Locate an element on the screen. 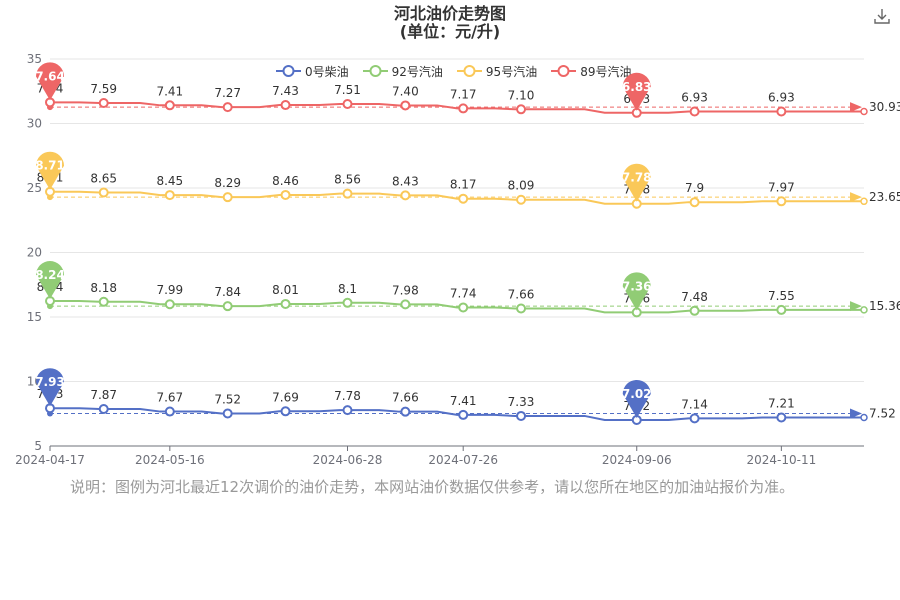 This screenshot has width=900, height=600. legend-label: 0号柴油 is located at coordinates (327, 71).